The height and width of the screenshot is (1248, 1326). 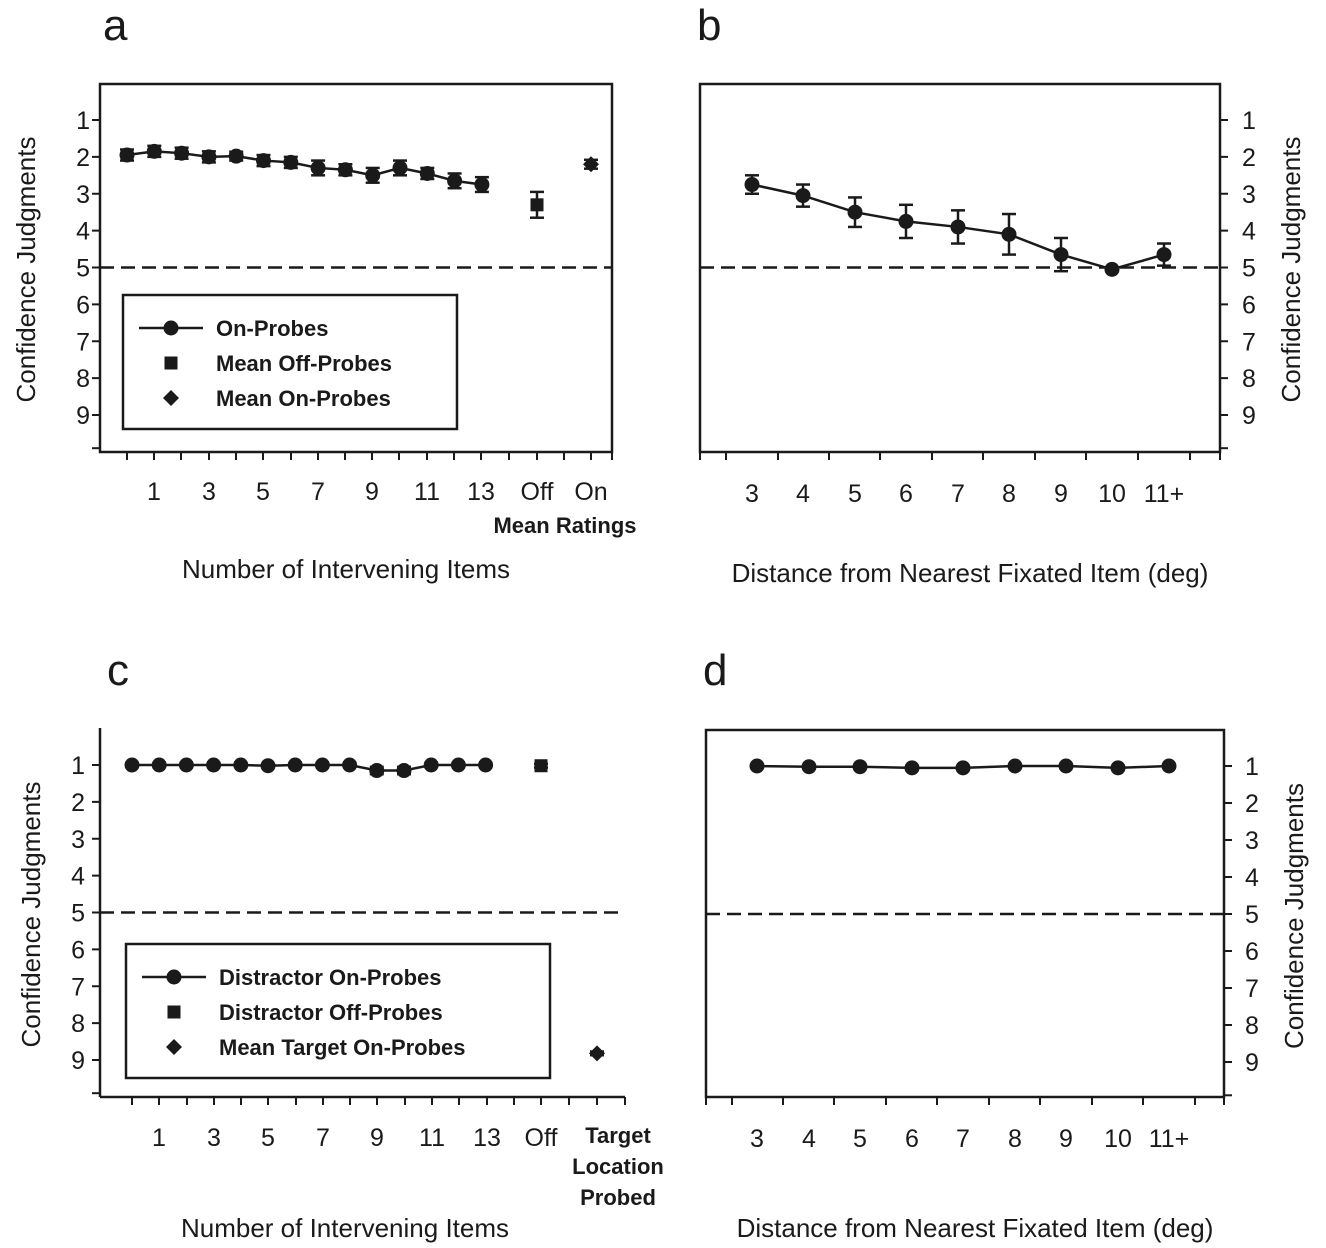 I want to click on x-group-label-line: Target, so click(x=618, y=1135).